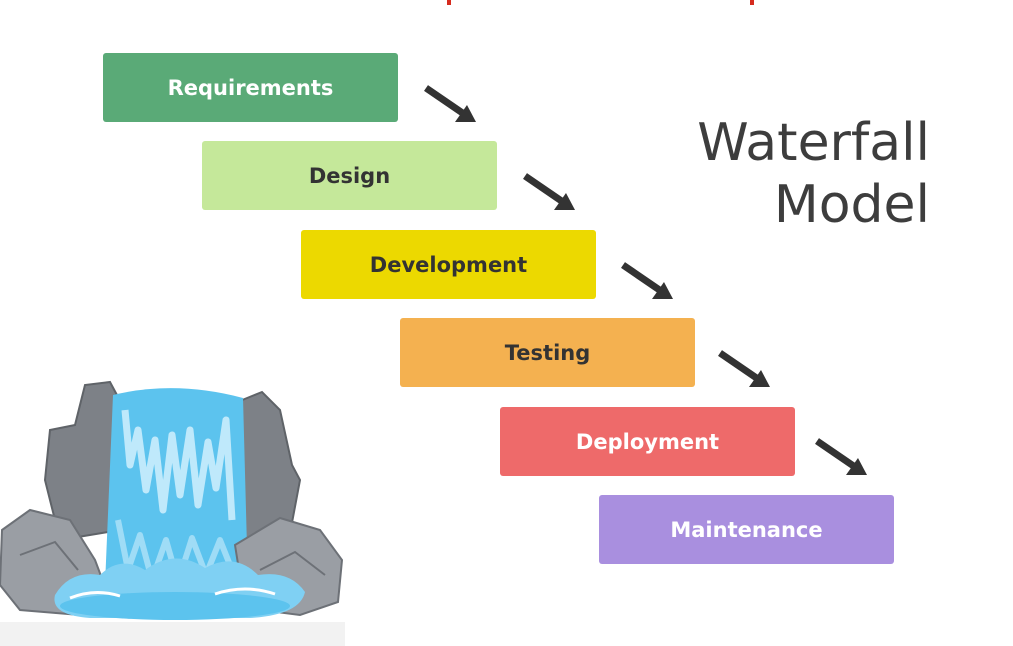  What do you see at coordinates (851, 205) in the screenshot?
I see `title-line-2: Model` at bounding box center [851, 205].